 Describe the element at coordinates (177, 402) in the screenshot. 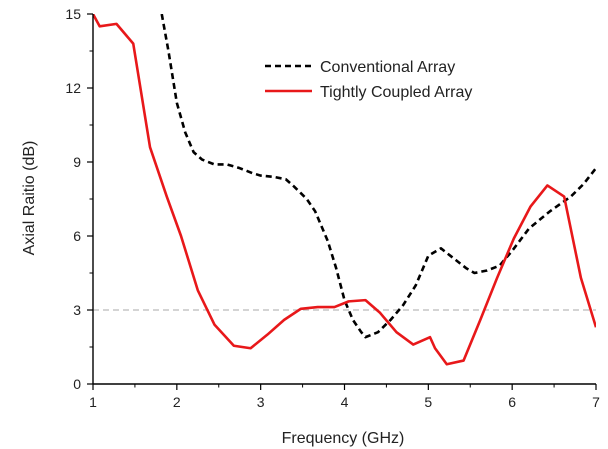

I see `x-tick-label: 2` at that location.